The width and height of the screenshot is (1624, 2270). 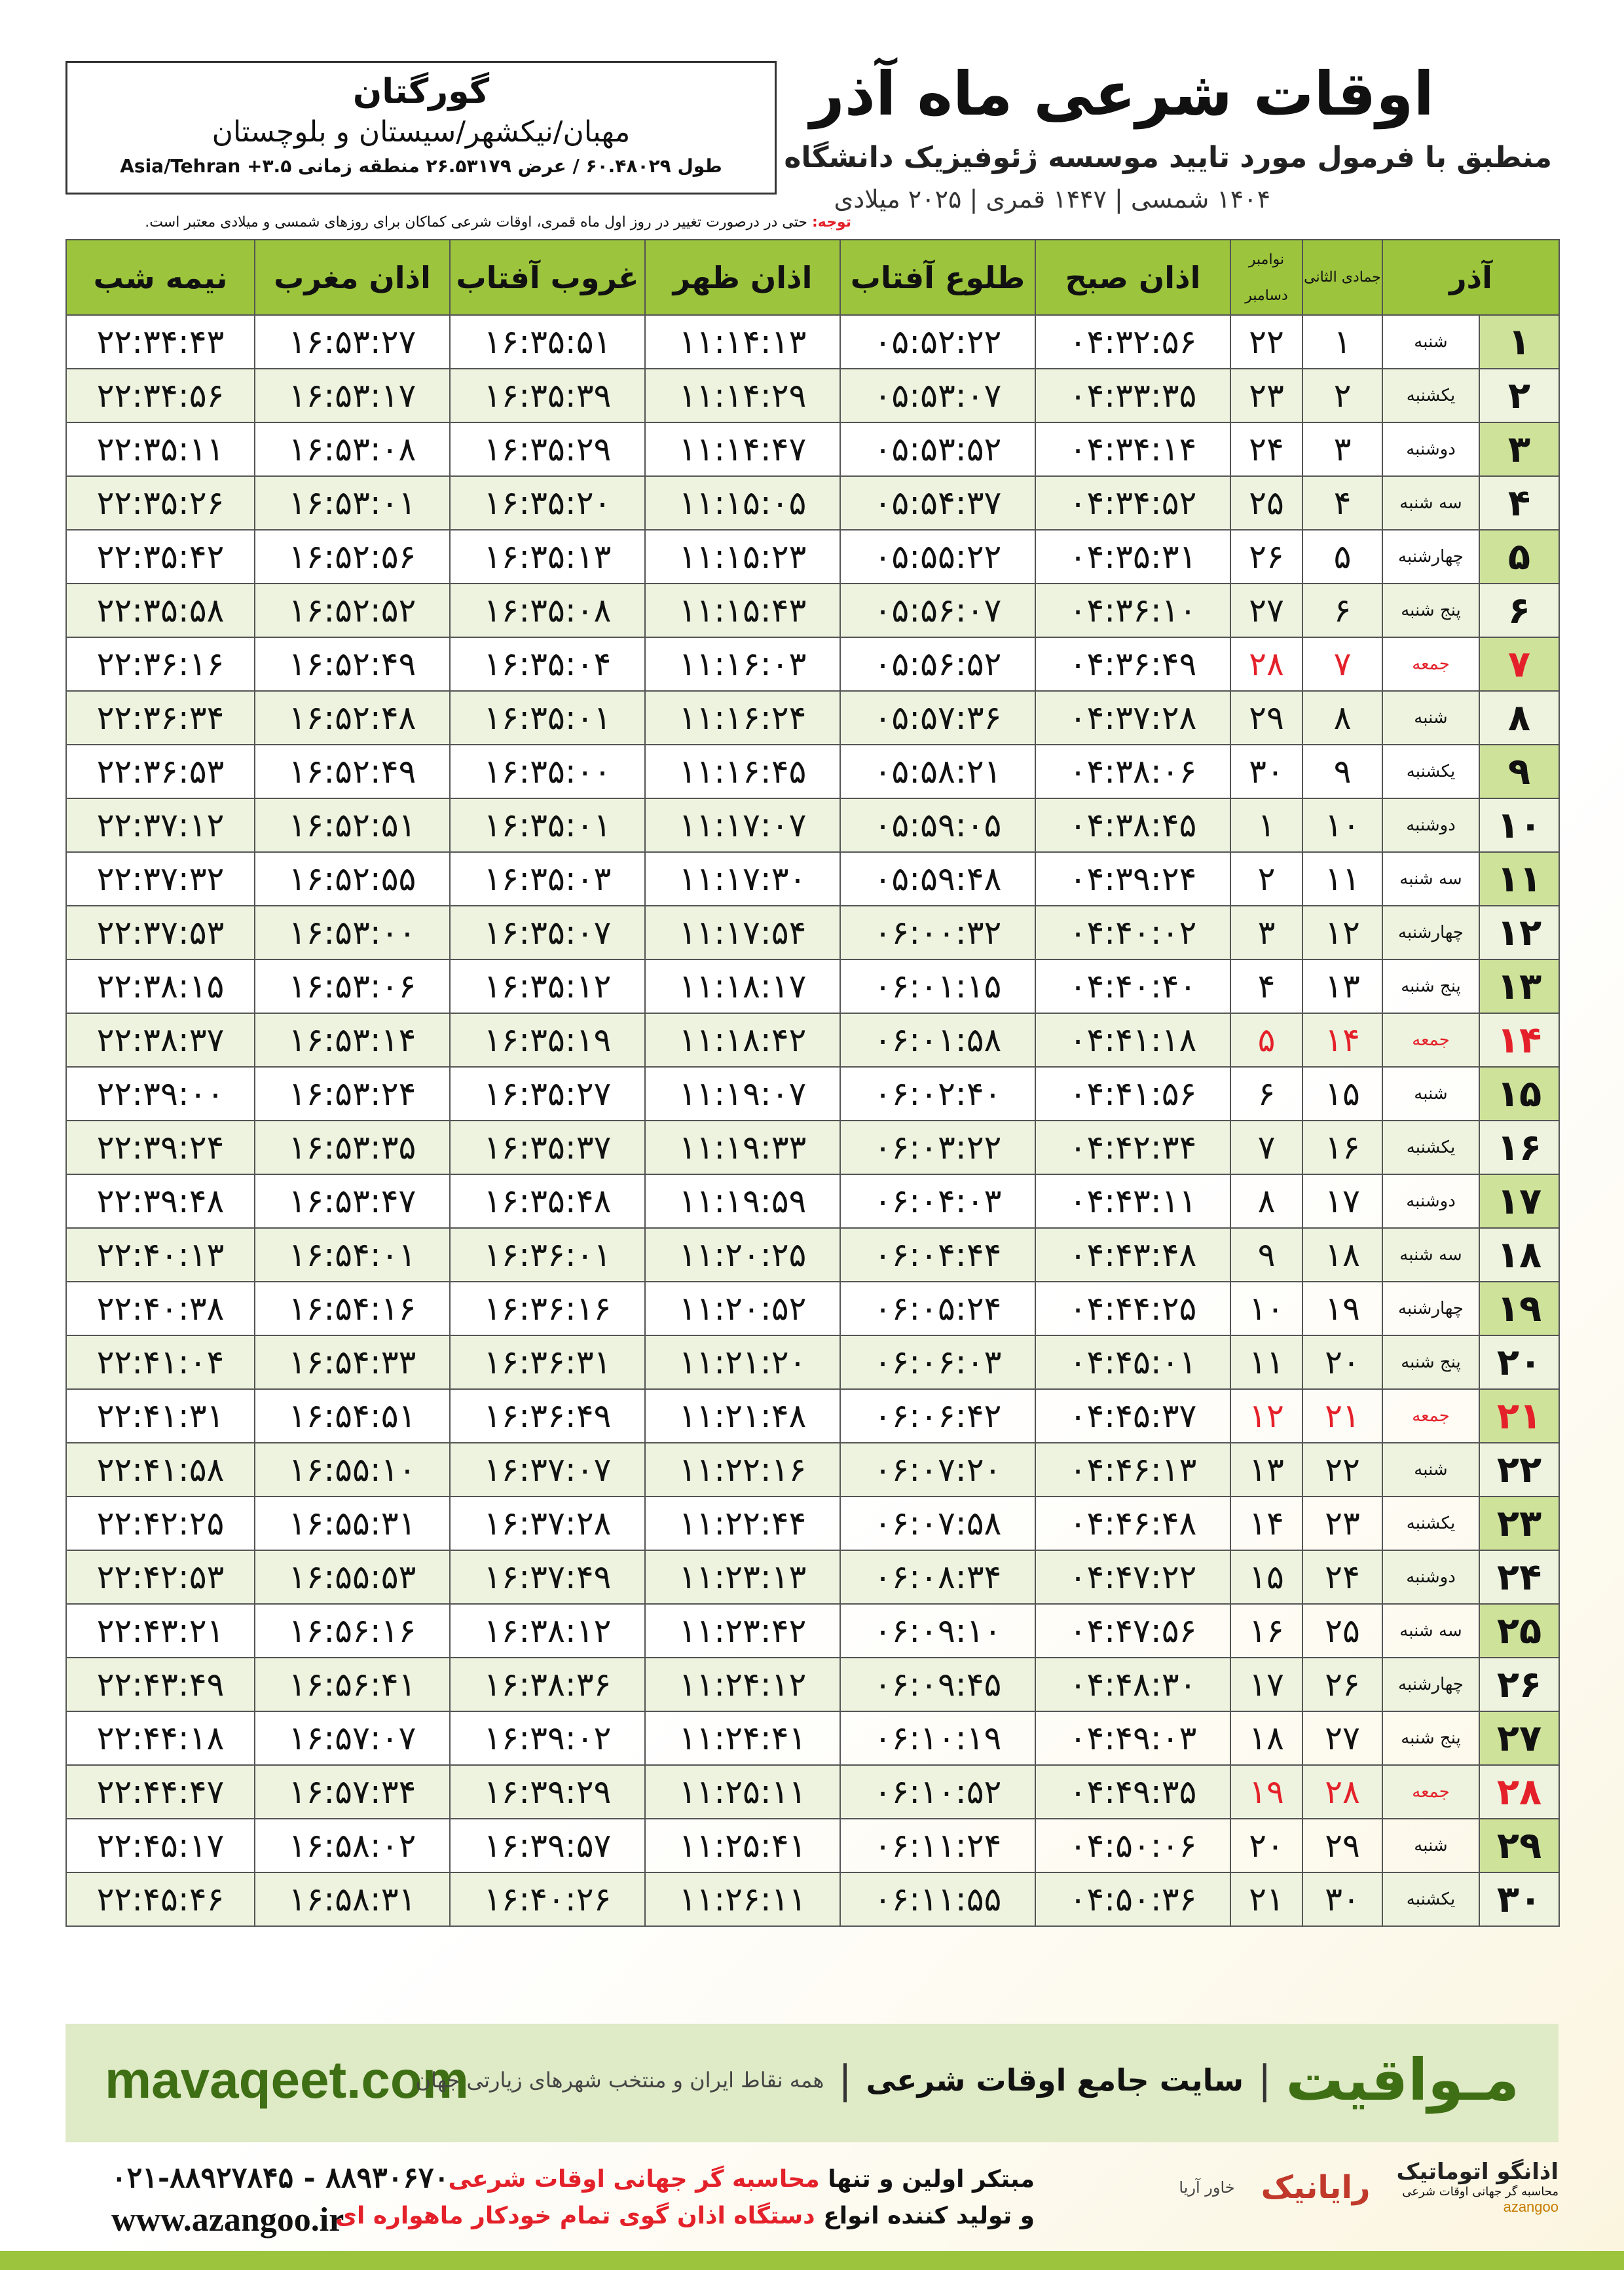 I want to click on column-header: غروب آفتاب, so click(x=547, y=277).